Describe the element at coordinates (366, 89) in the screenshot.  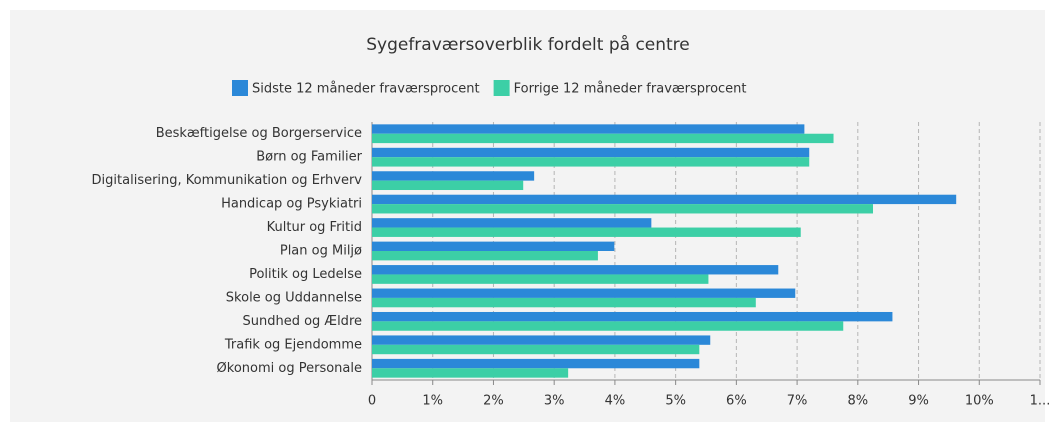
I see `legend-label: Sidste 12 måneder fraværsprocent` at that location.